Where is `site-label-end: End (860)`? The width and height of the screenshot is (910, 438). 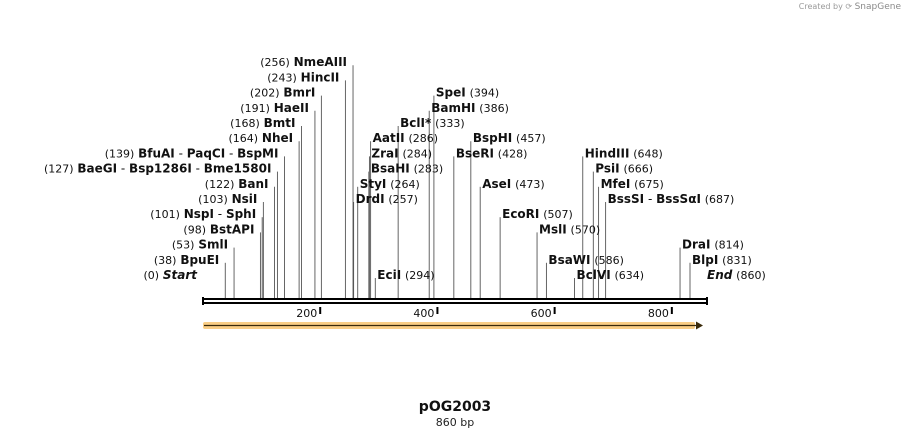 site-label-end: End (860) is located at coordinates (736, 275).